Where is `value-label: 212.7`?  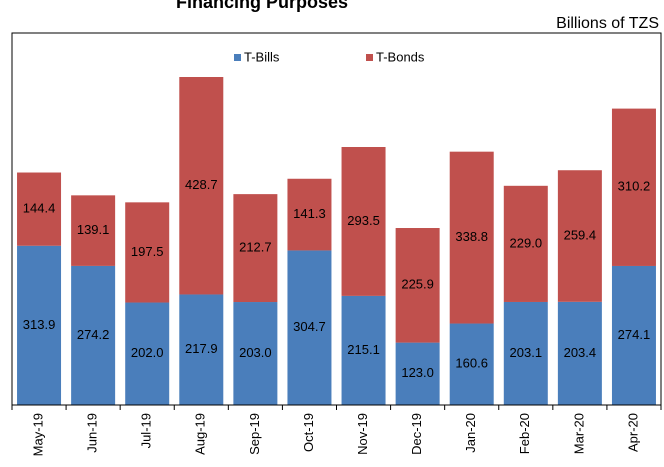
value-label: 212.7 is located at coordinates (255, 247).